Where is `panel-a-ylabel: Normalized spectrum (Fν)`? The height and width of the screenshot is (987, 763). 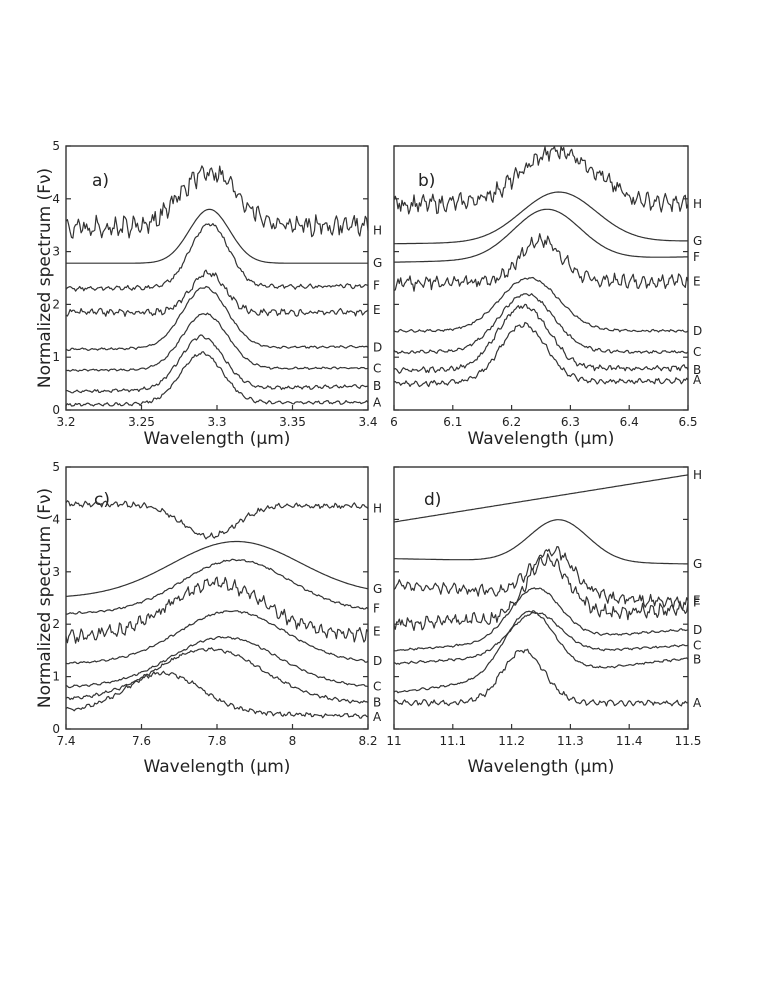 panel-a-ylabel: Normalized spectrum (Fν) is located at coordinates (45, 278).